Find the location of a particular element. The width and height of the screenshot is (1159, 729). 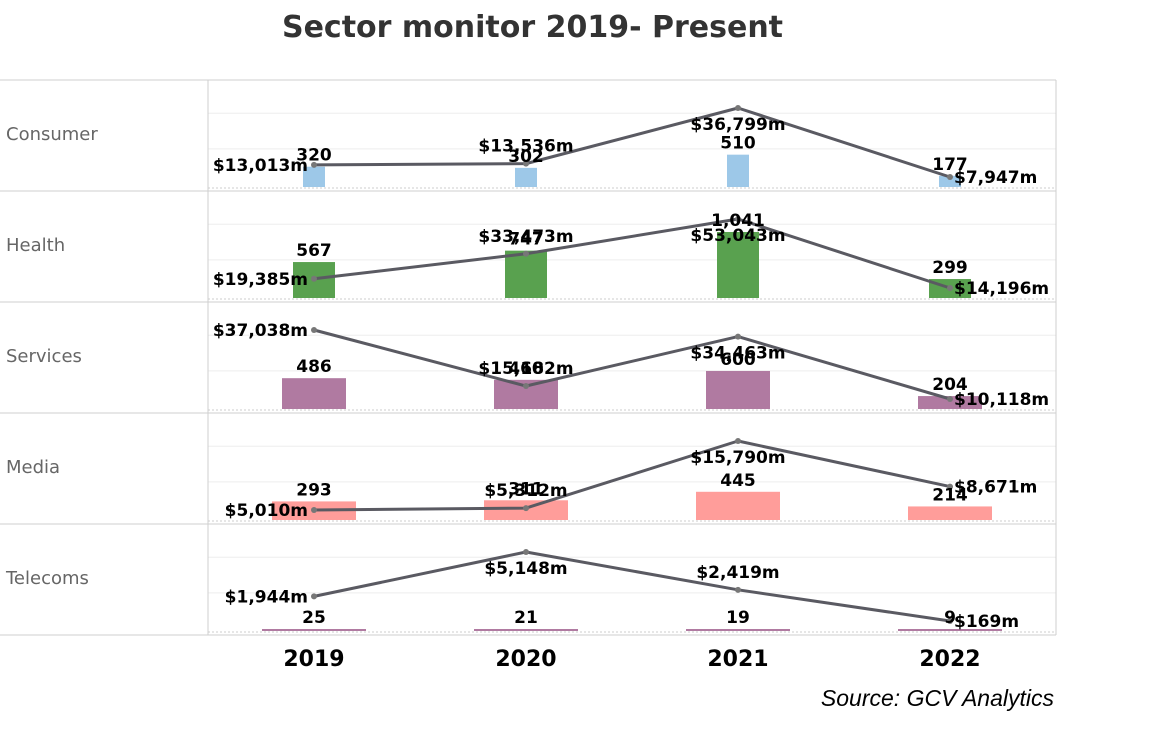

bar-value-label: 1,041 is located at coordinates (738, 221).